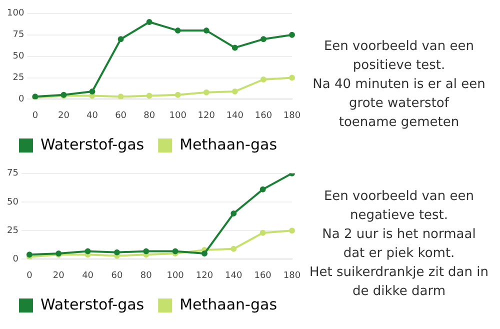 The image size is (500, 329). I want to click on text: dat er piek komt., so click(399, 254).